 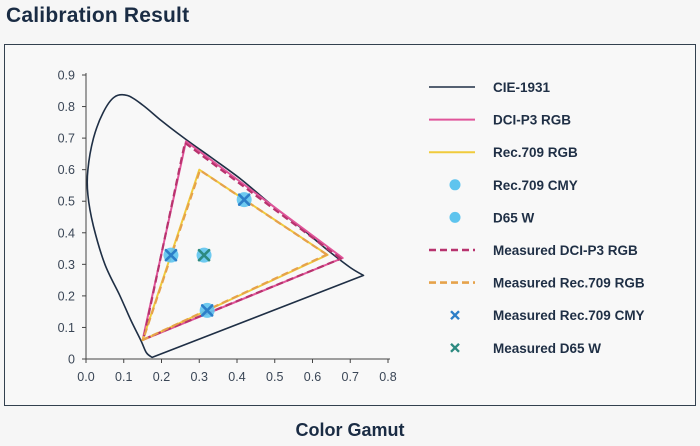 What do you see at coordinates (236, 377) in the screenshot?
I see `x-tick-label: 0.4` at bounding box center [236, 377].